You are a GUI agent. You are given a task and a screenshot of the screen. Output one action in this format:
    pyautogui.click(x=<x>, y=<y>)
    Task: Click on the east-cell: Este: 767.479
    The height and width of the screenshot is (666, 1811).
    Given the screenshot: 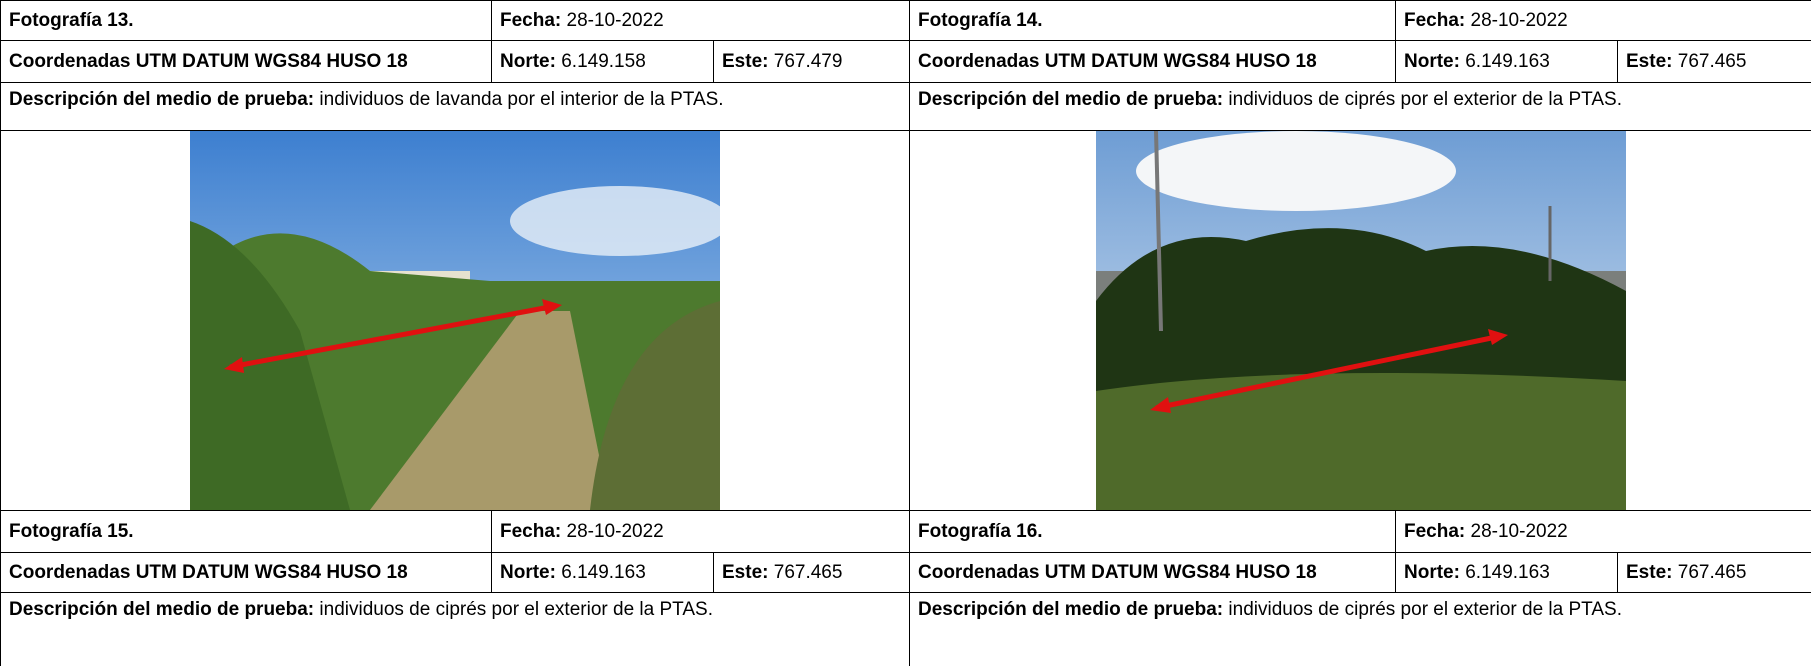 What is the action you would take?
    pyautogui.click(x=811, y=61)
    